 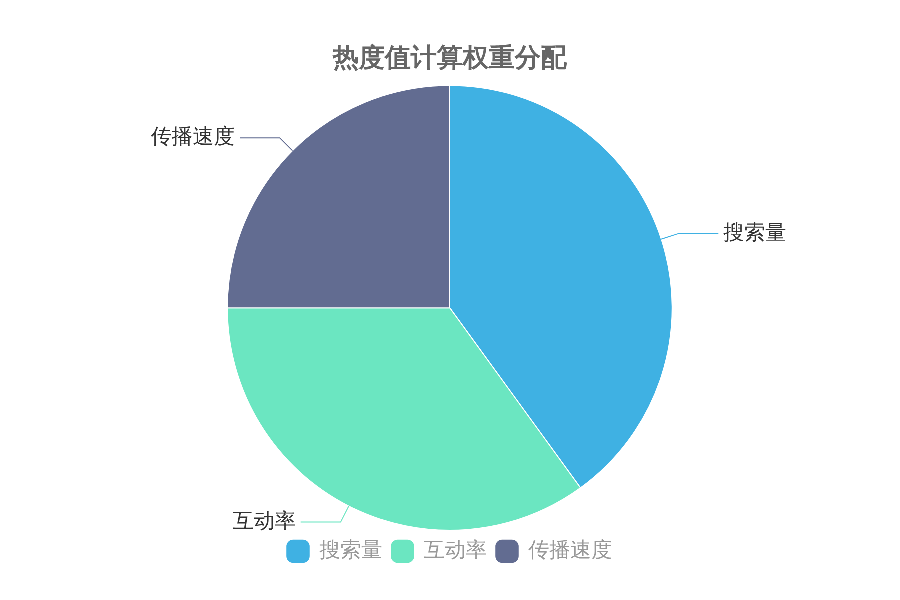 What do you see at coordinates (450, 58) in the screenshot?
I see `chart-title: 热度值计算权重分配` at bounding box center [450, 58].